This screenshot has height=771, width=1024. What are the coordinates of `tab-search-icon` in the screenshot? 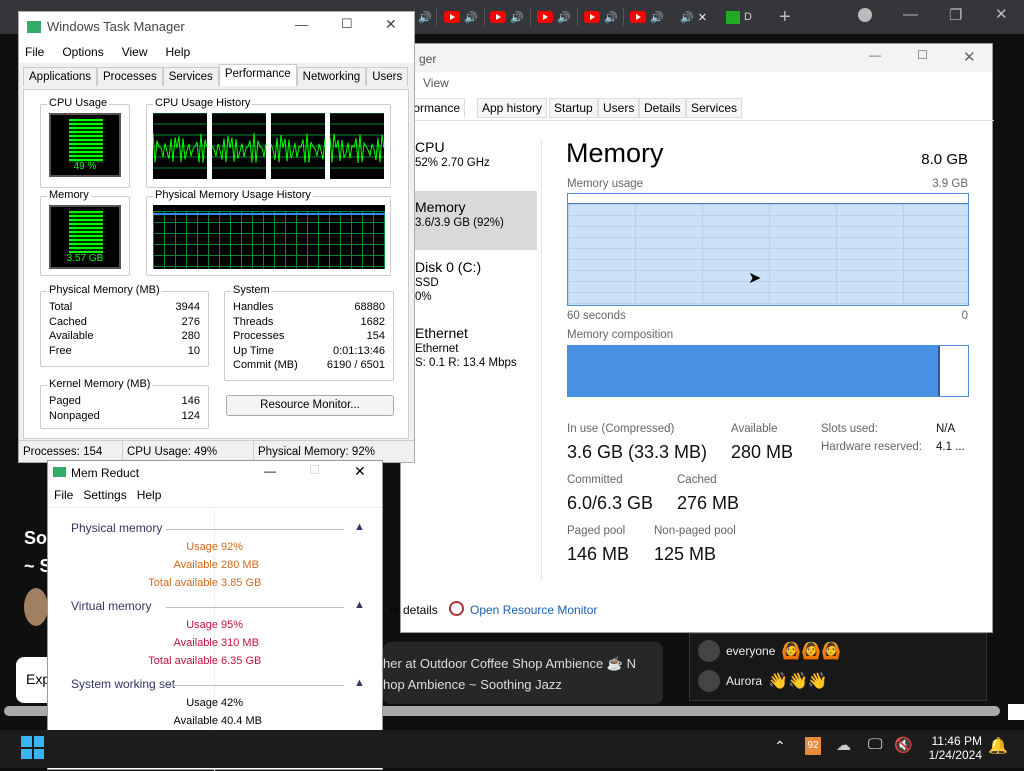 It's located at (865, 15).